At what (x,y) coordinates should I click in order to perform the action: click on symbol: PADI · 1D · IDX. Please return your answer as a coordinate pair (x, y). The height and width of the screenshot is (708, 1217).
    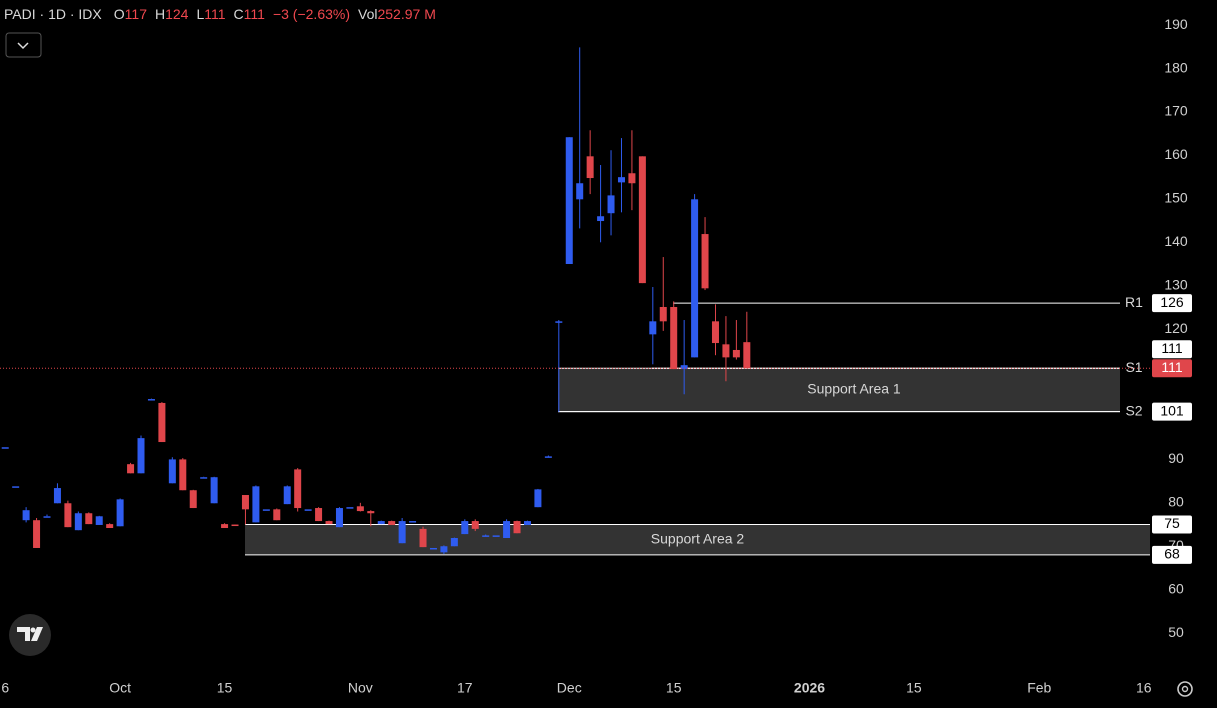
    Looking at the image, I should click on (53, 14).